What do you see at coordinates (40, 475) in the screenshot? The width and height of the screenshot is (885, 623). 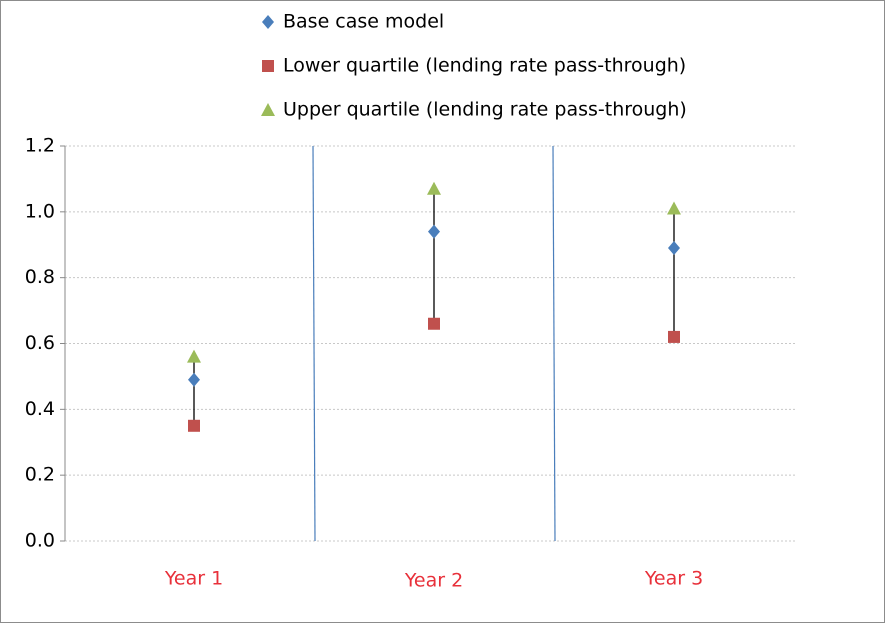 I see `y-tick-label: 0.2` at bounding box center [40, 475].